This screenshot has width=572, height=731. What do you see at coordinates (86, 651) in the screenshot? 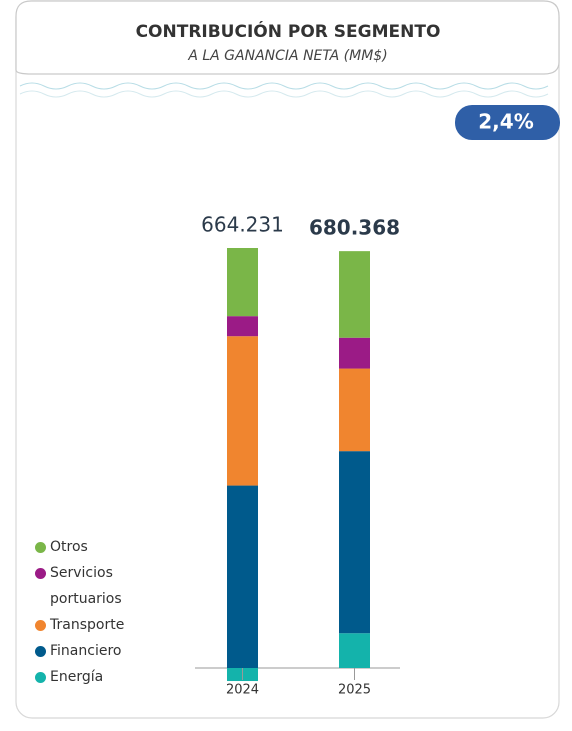
I see `legend-label: Financiero` at bounding box center [86, 651].